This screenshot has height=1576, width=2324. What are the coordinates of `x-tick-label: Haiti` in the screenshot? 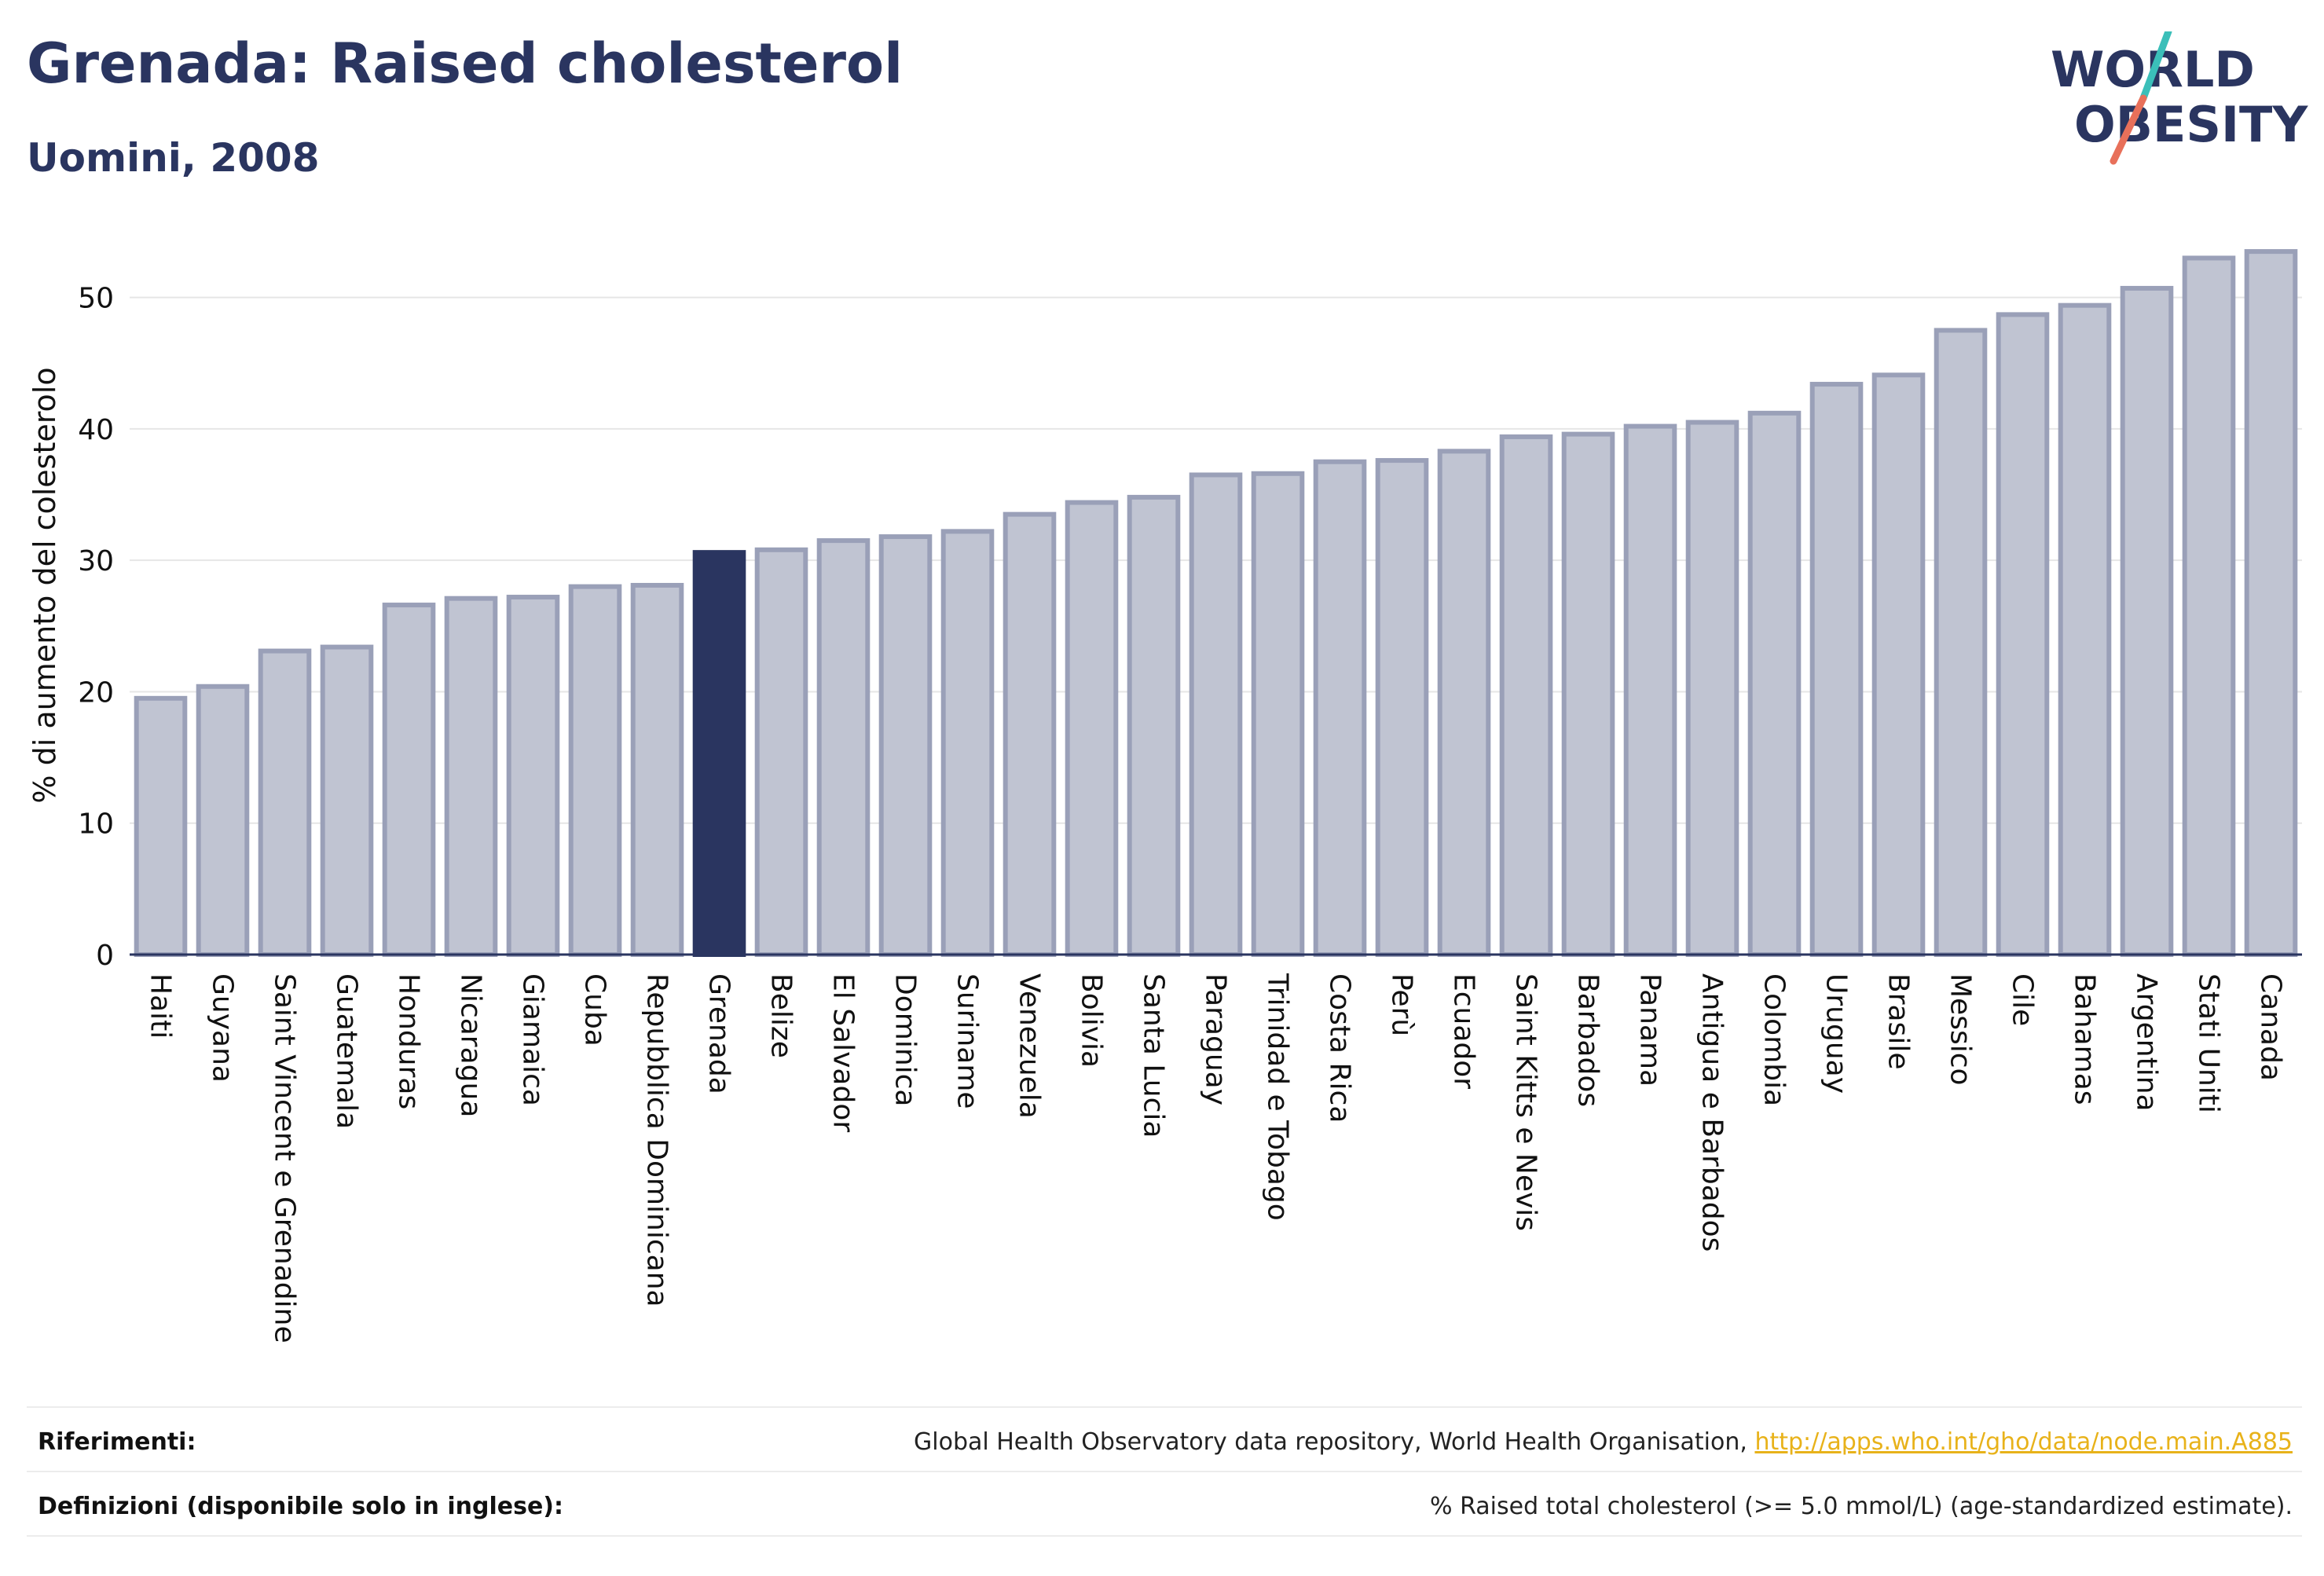 It's located at (161, 1006).